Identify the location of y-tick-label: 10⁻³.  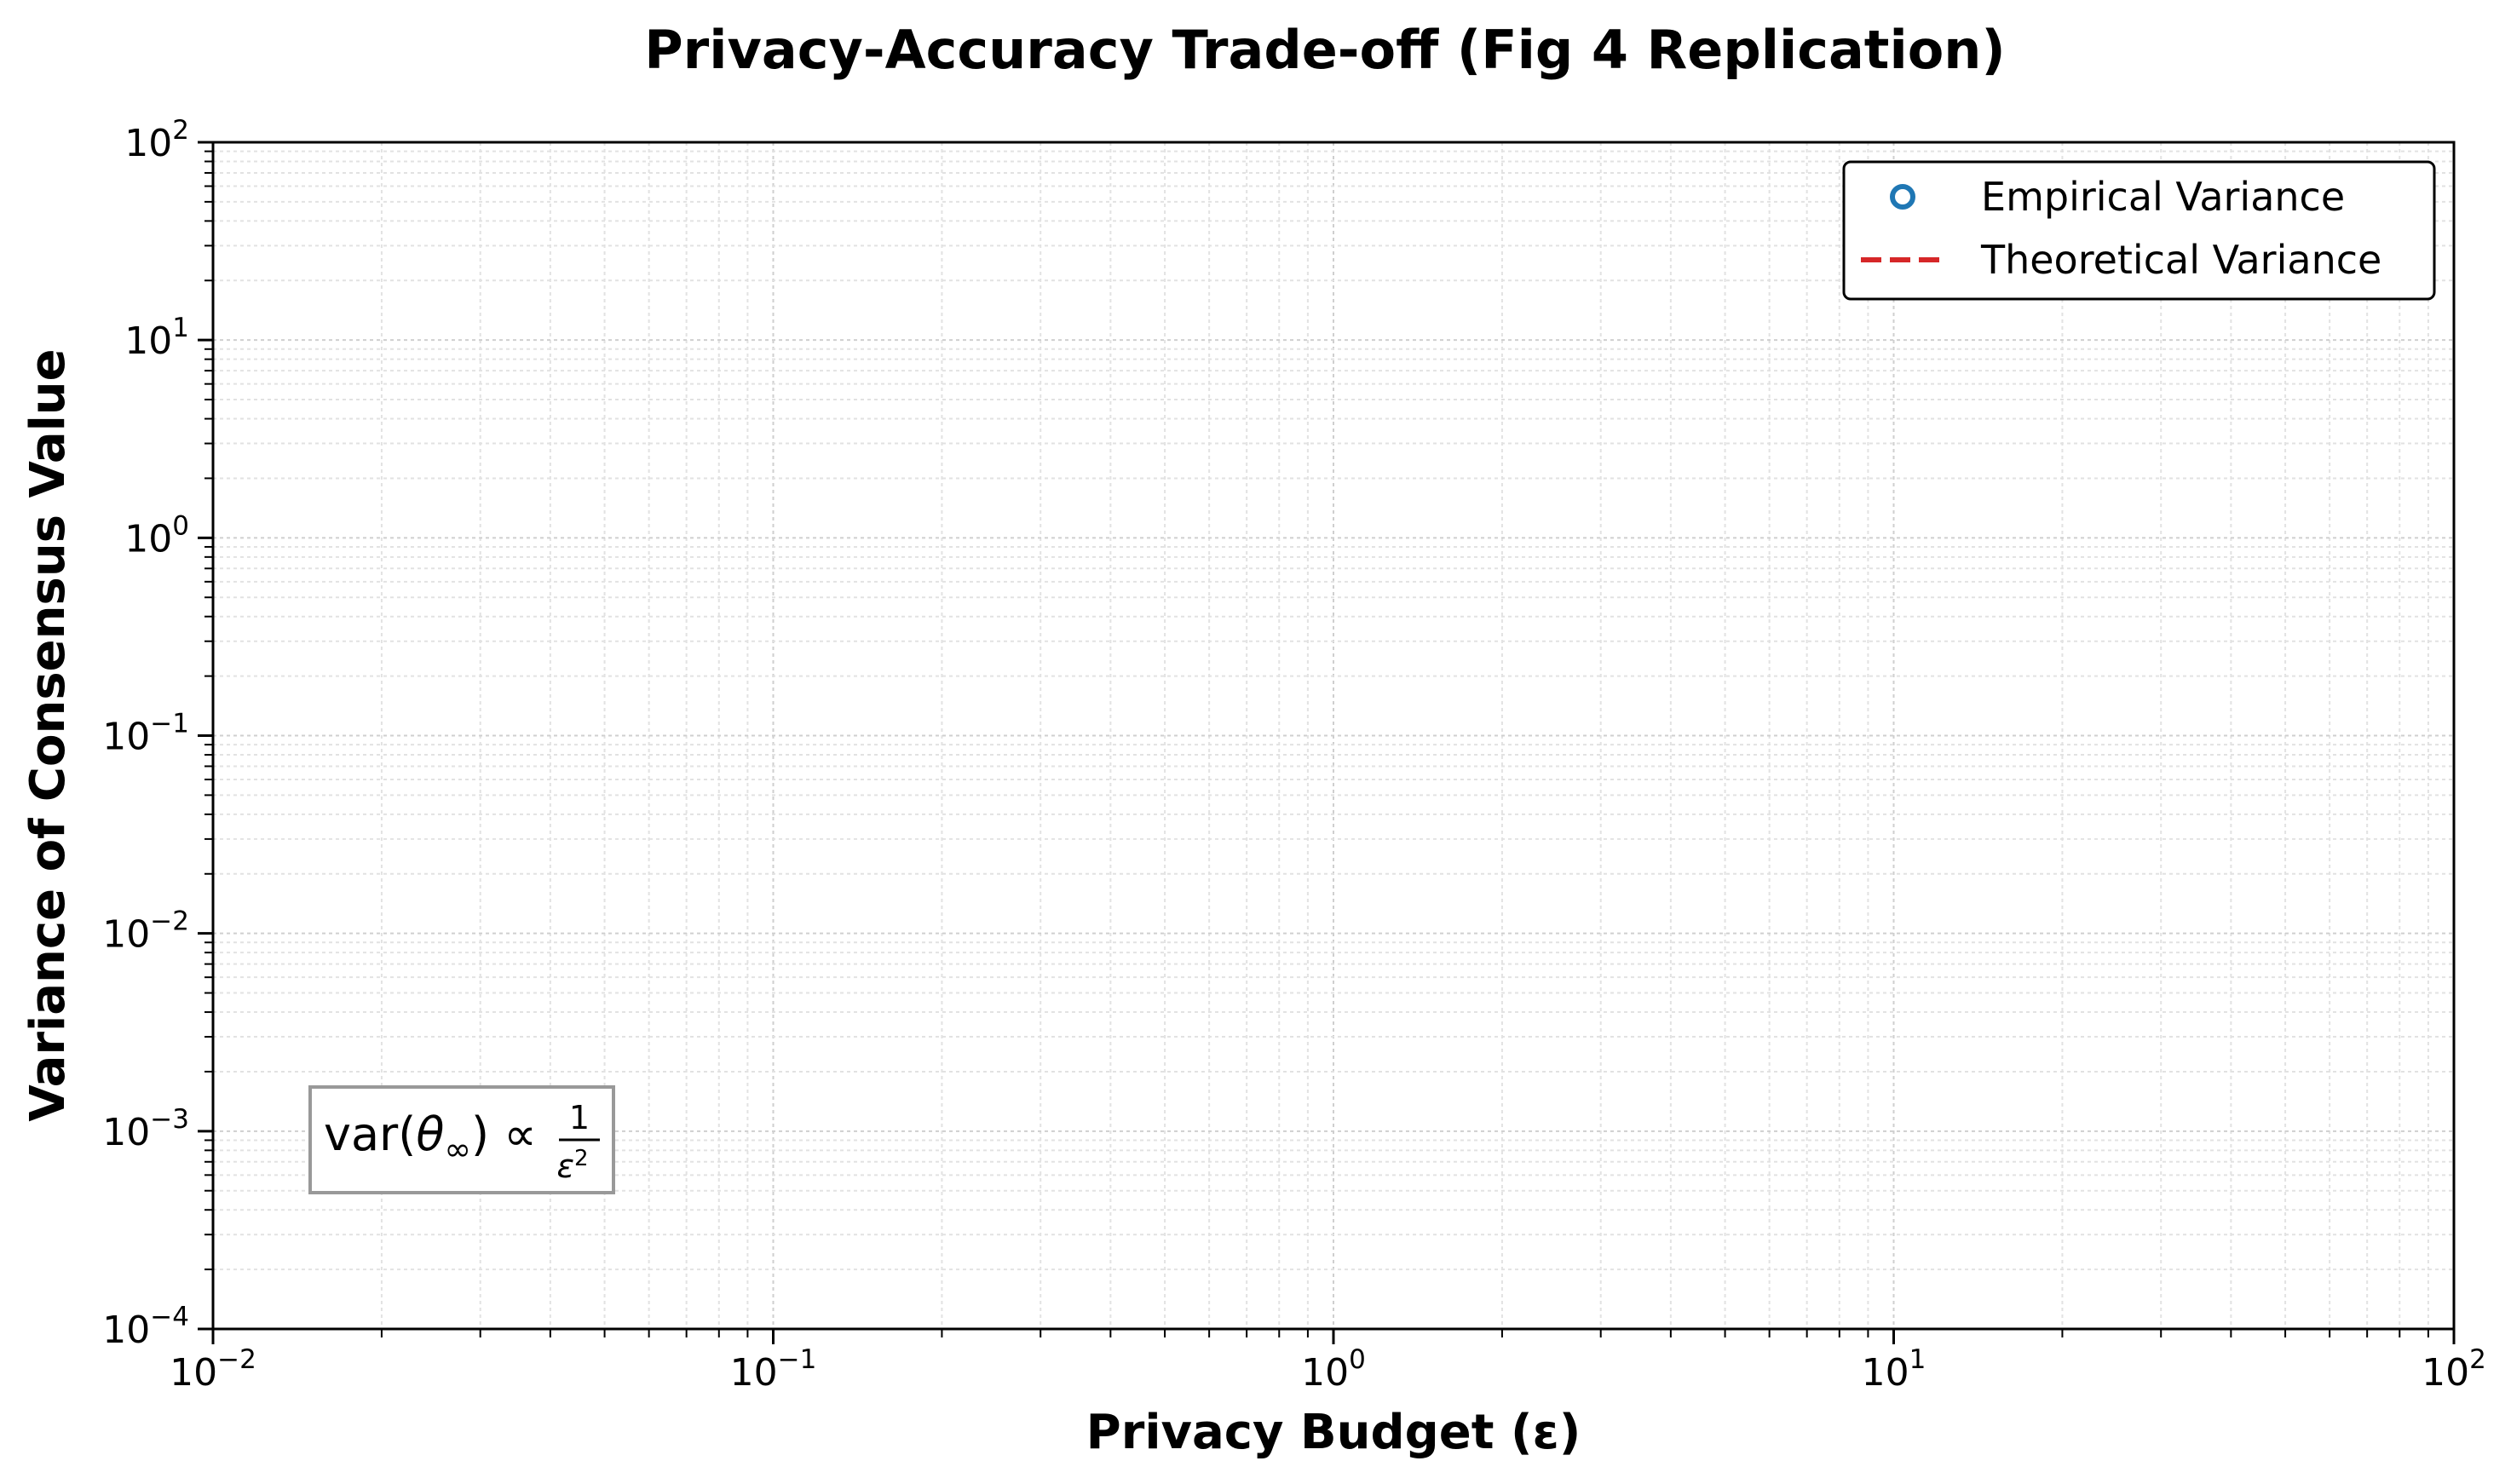
(145, 1129).